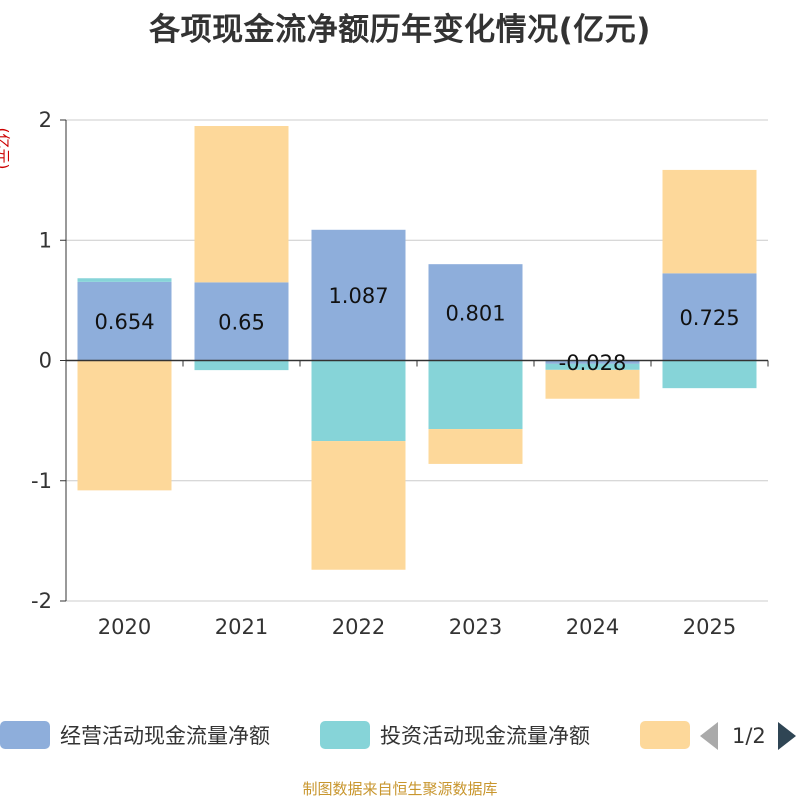  What do you see at coordinates (665, 735) in the screenshot?
I see `legend-swatch-financing` at bounding box center [665, 735].